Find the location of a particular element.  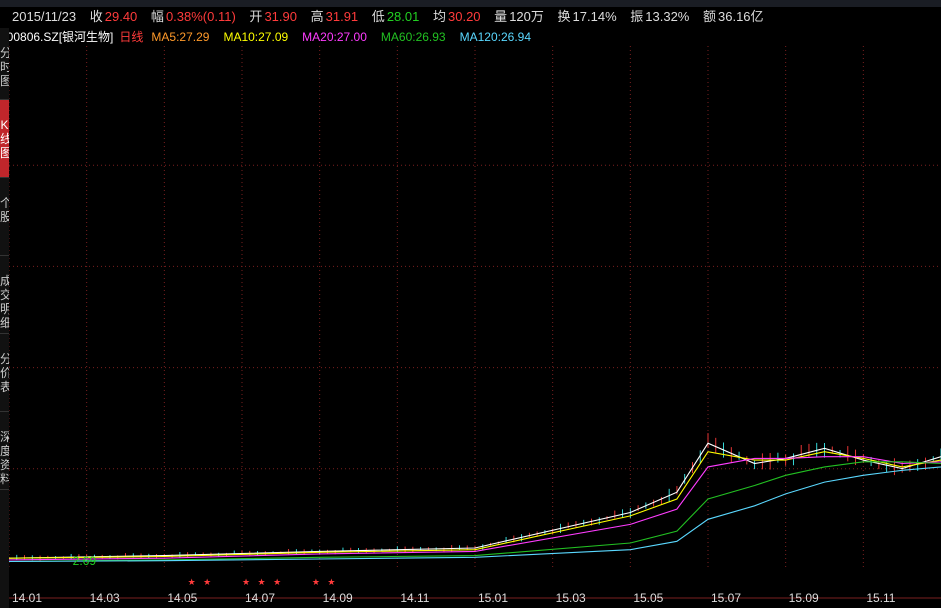

ma10-legend: MA10:27.09 is located at coordinates (256, 37).